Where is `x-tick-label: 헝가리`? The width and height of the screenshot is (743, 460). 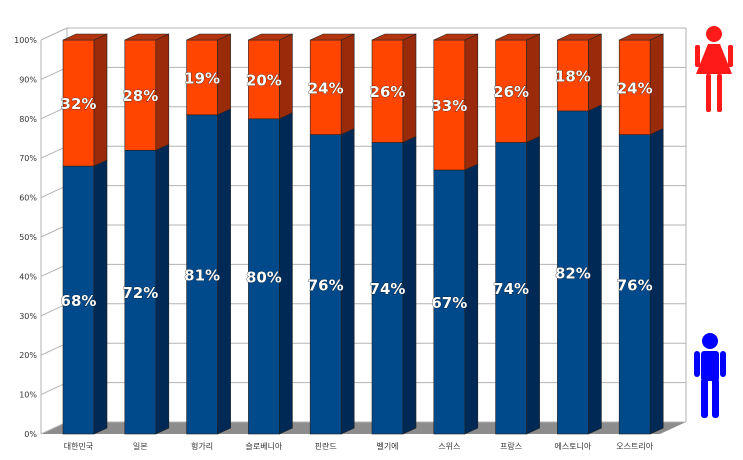 x-tick-label: 헝가리 is located at coordinates (202, 446).